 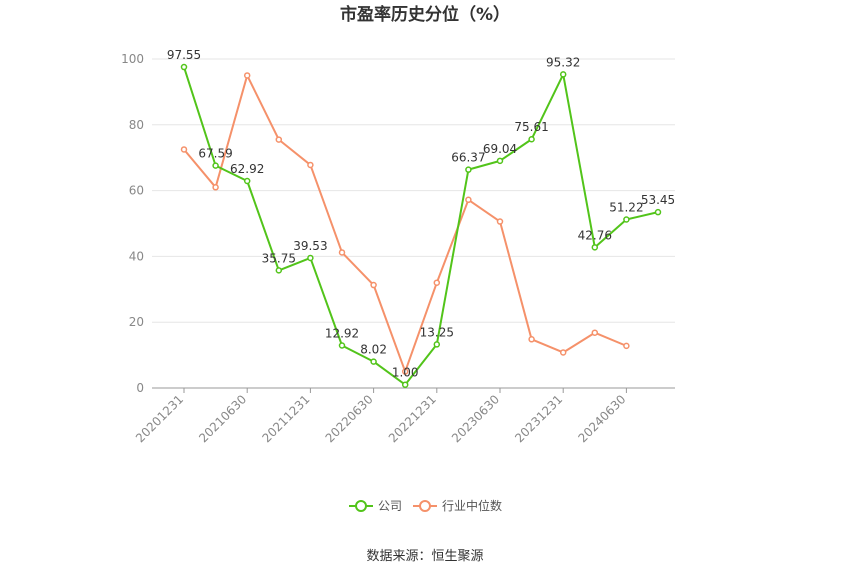 I want to click on legend-label: 公司, so click(x=390, y=506).